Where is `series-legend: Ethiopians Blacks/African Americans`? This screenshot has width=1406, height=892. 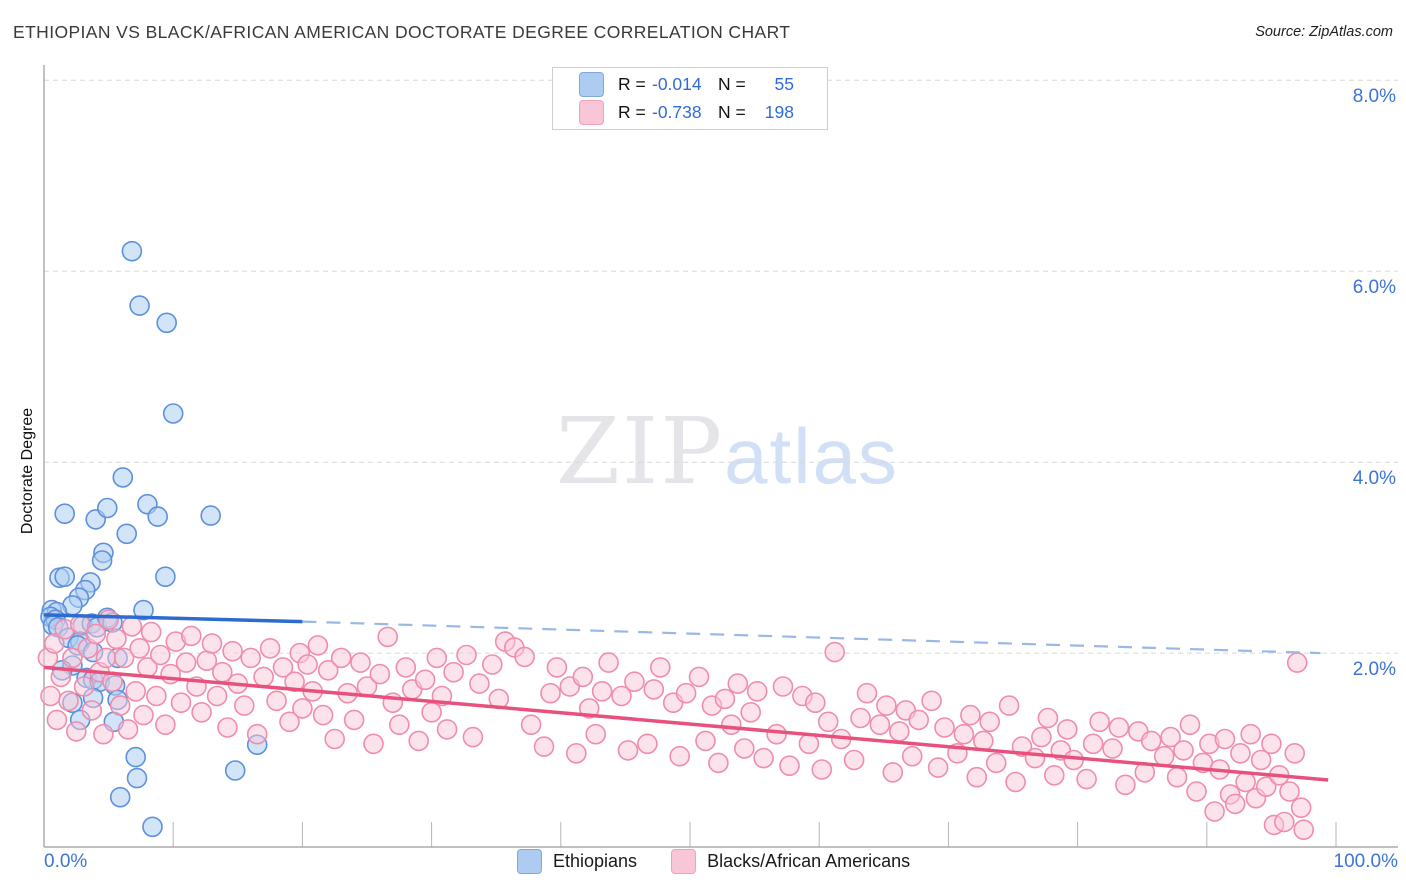
series-legend: Ethiopians Blacks/African Americans is located at coordinates (713, 861).